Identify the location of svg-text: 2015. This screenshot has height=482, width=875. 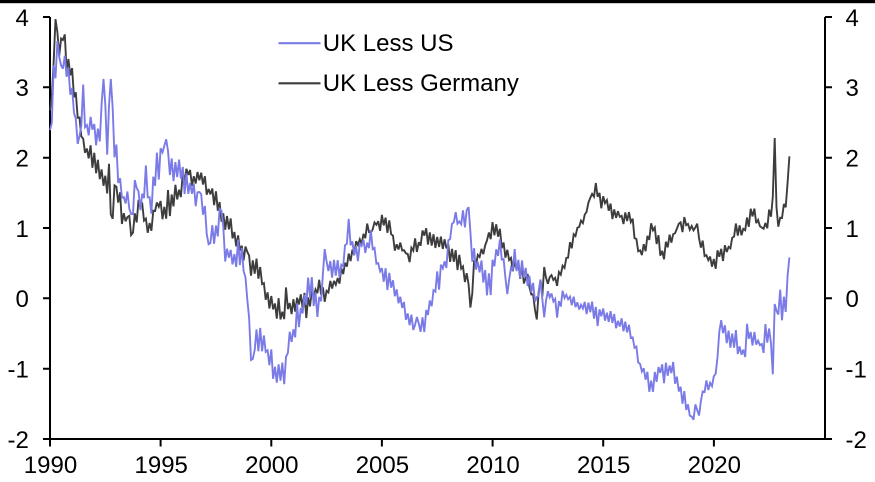
(603, 465).